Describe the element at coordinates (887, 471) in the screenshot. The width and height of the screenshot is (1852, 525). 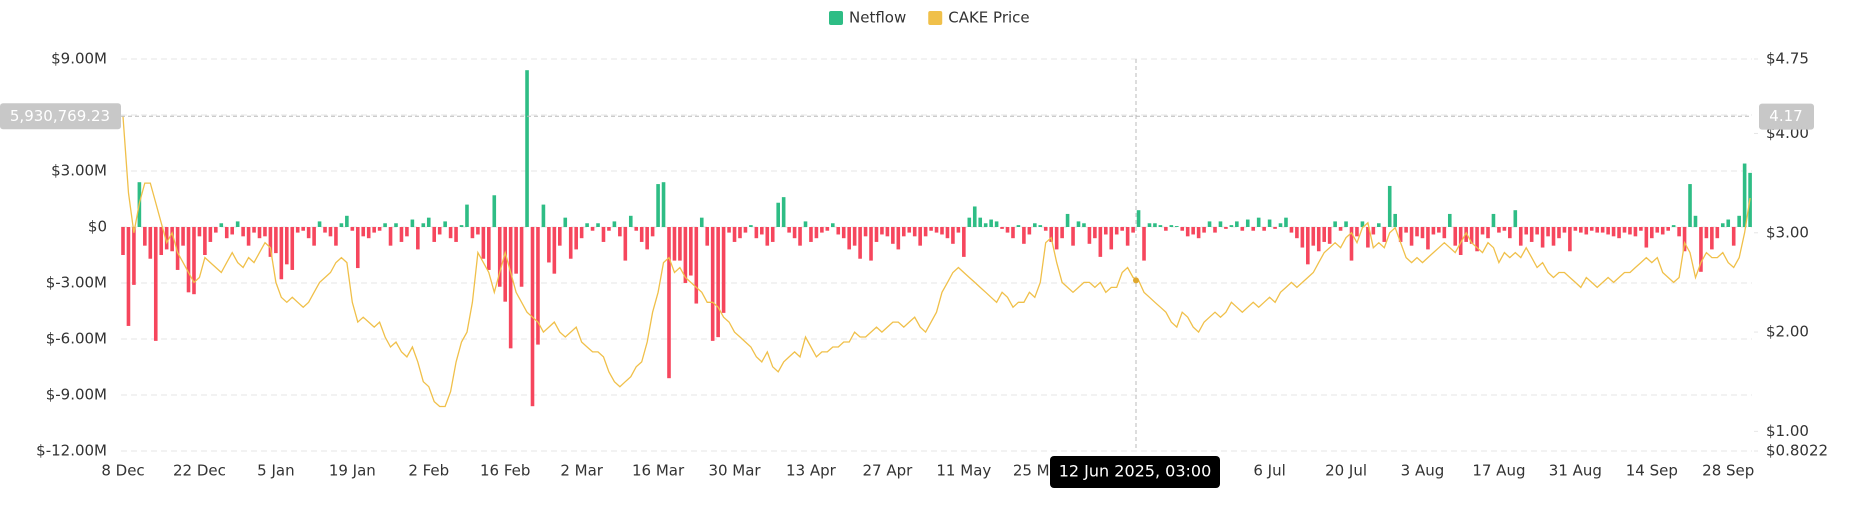
I see `x-tick-label: 27 Apr` at that location.